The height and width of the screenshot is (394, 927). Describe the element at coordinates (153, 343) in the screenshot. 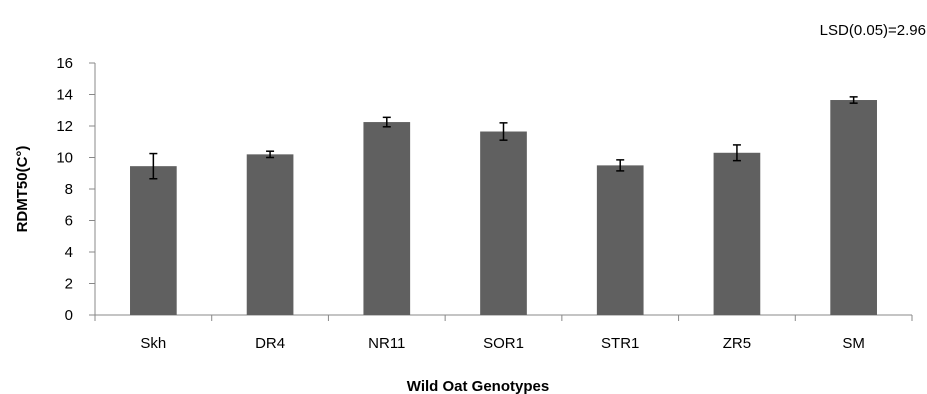

I see `x-tick-label: Skh` at that location.